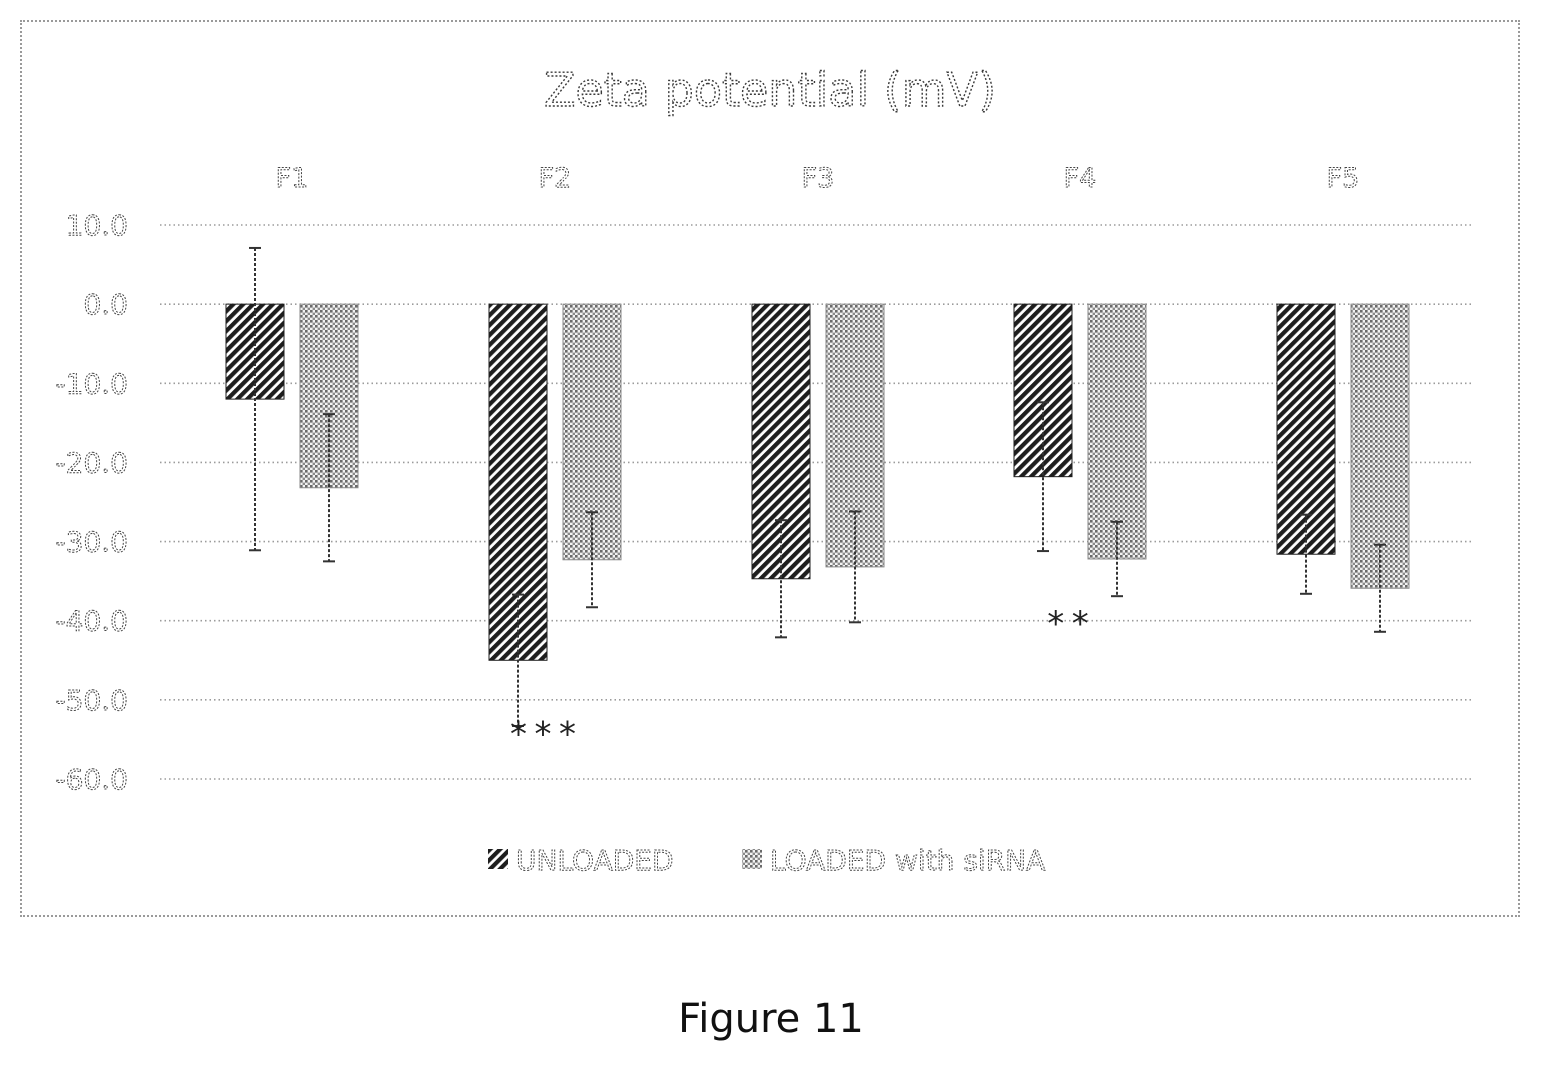 Image resolution: width=1542 pixels, height=1067 pixels. I want to click on category-label: F1, so click(292, 178).